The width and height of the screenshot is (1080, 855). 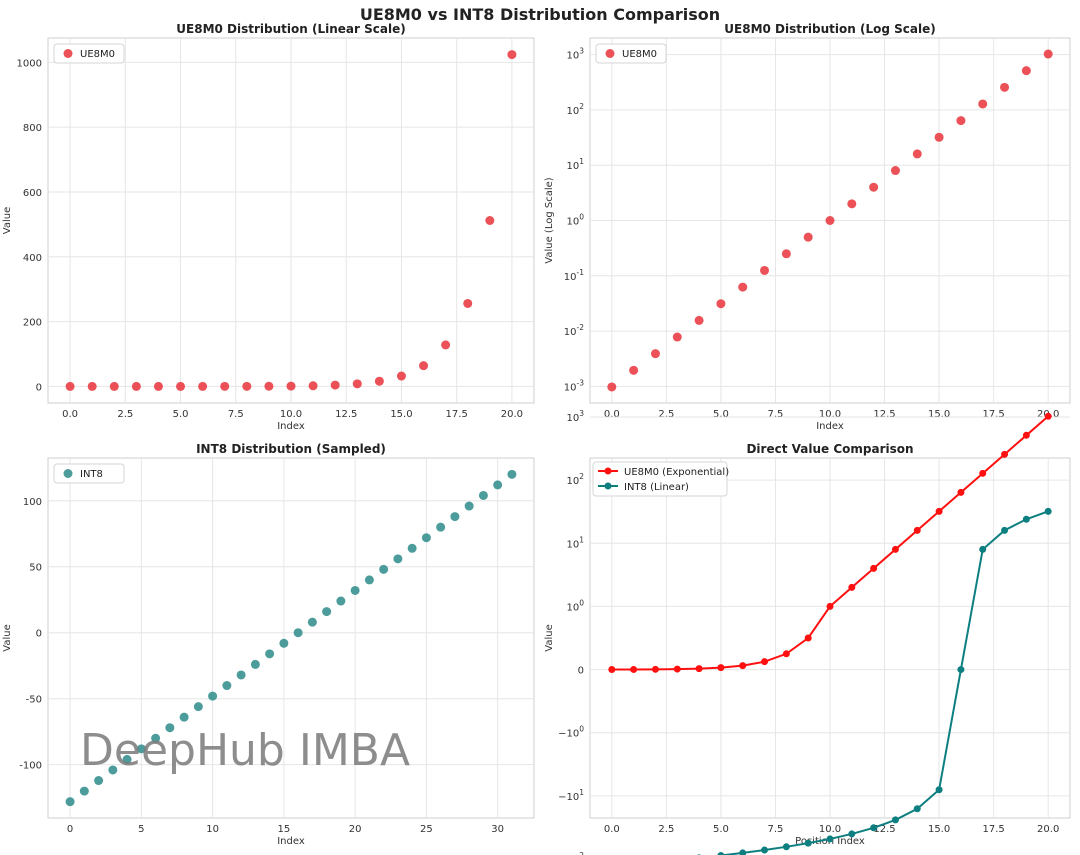 What do you see at coordinates (575, 109) in the screenshot?
I see `y-tick-label: 10²` at bounding box center [575, 109].